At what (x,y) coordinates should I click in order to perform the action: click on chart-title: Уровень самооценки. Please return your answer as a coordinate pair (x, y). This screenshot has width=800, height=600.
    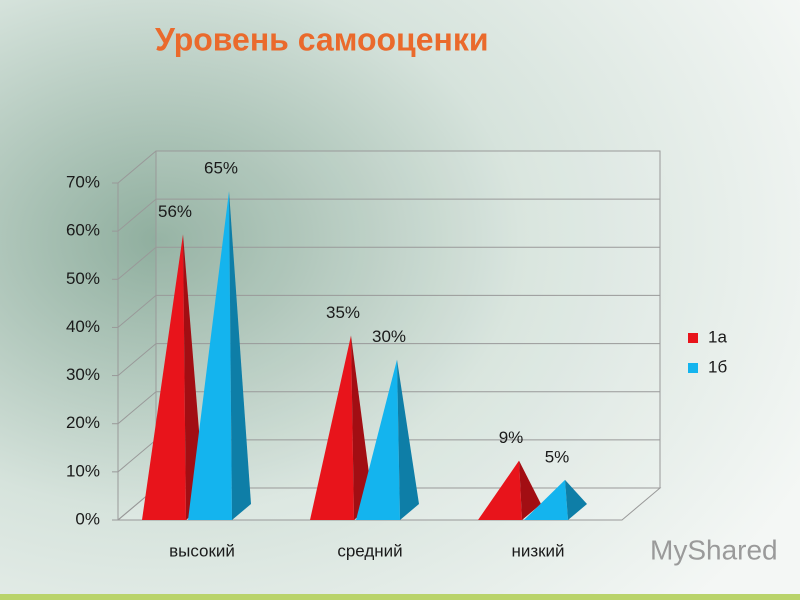
    Looking at the image, I should click on (322, 39).